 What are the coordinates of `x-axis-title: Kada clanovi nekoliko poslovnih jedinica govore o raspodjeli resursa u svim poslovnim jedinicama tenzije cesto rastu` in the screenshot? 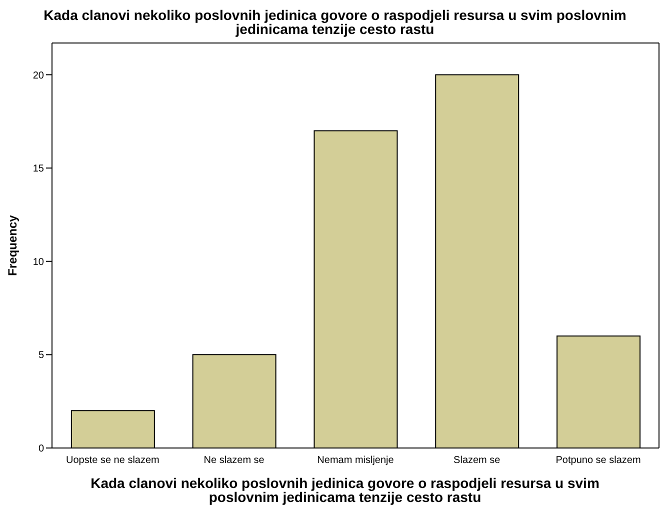 It's located at (345, 489).